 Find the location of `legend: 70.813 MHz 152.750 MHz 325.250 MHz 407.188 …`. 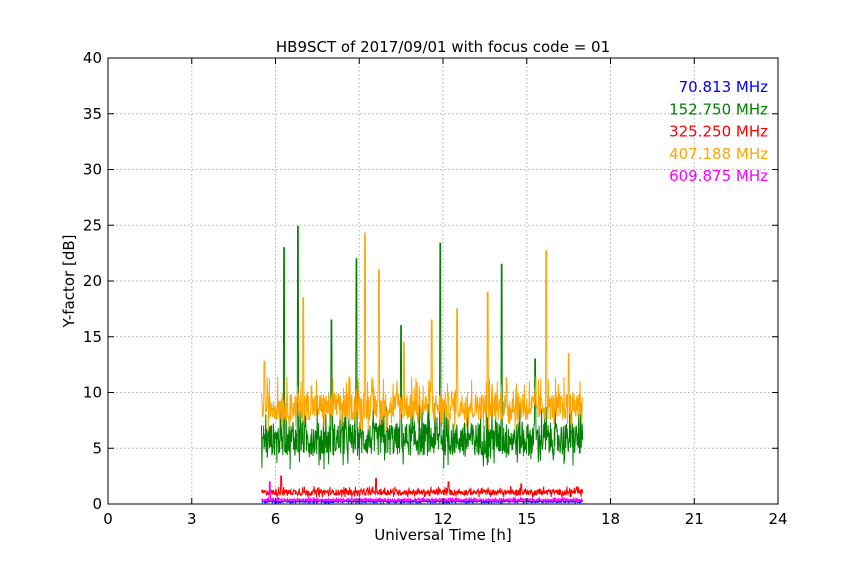

legend: 70.813 MHz 152.750 MHz 325.250 MHz 407.188 … is located at coordinates (718, 131).